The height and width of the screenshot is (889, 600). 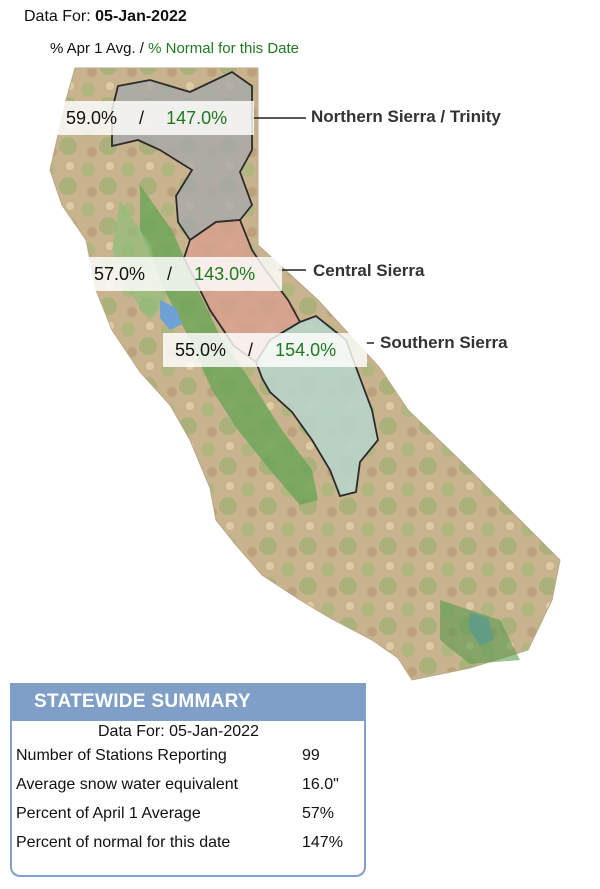 I want to click on summary-row-stations: Number of Stations Reporting 99, so click(x=168, y=756).